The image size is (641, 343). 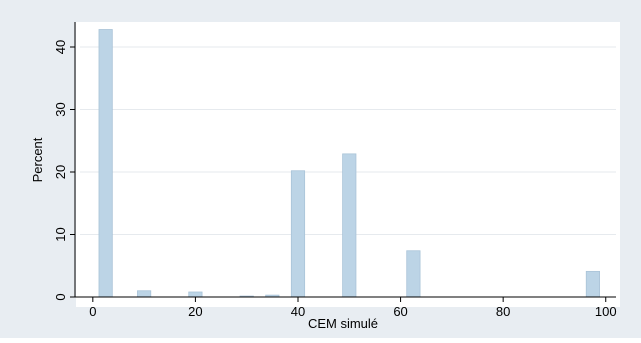 What do you see at coordinates (60, 109) in the screenshot?
I see `y-tick-label-30: 30` at bounding box center [60, 109].